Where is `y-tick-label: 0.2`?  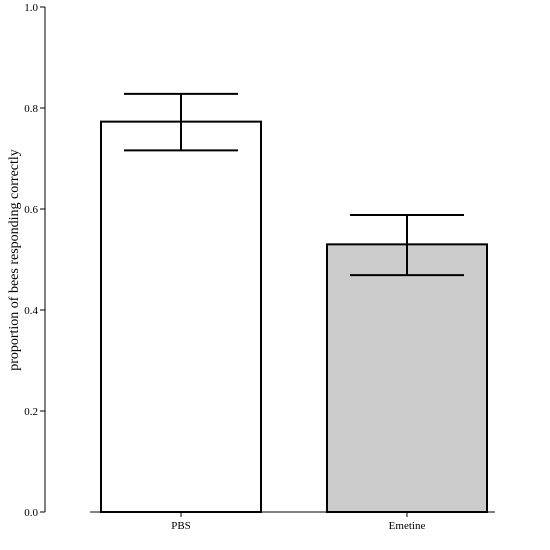
y-tick-label: 0.2 is located at coordinates (31, 412).